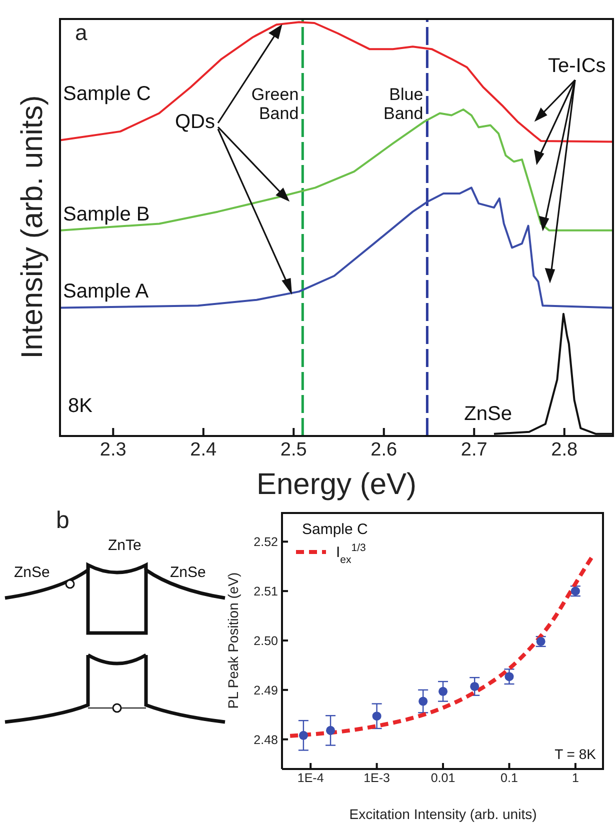 The width and height of the screenshot is (616, 828). Describe the element at coordinates (266, 542) in the screenshot. I see `y-tick-label: 2.52` at that location.